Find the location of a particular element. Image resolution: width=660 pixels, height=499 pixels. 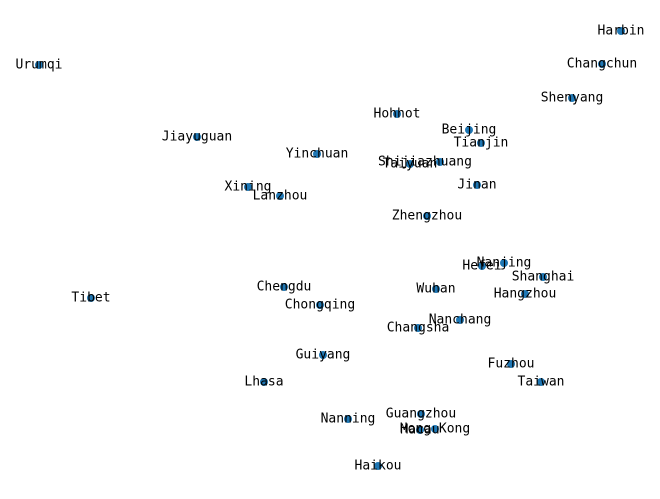

city-marker-hefei is located at coordinates (482, 266).